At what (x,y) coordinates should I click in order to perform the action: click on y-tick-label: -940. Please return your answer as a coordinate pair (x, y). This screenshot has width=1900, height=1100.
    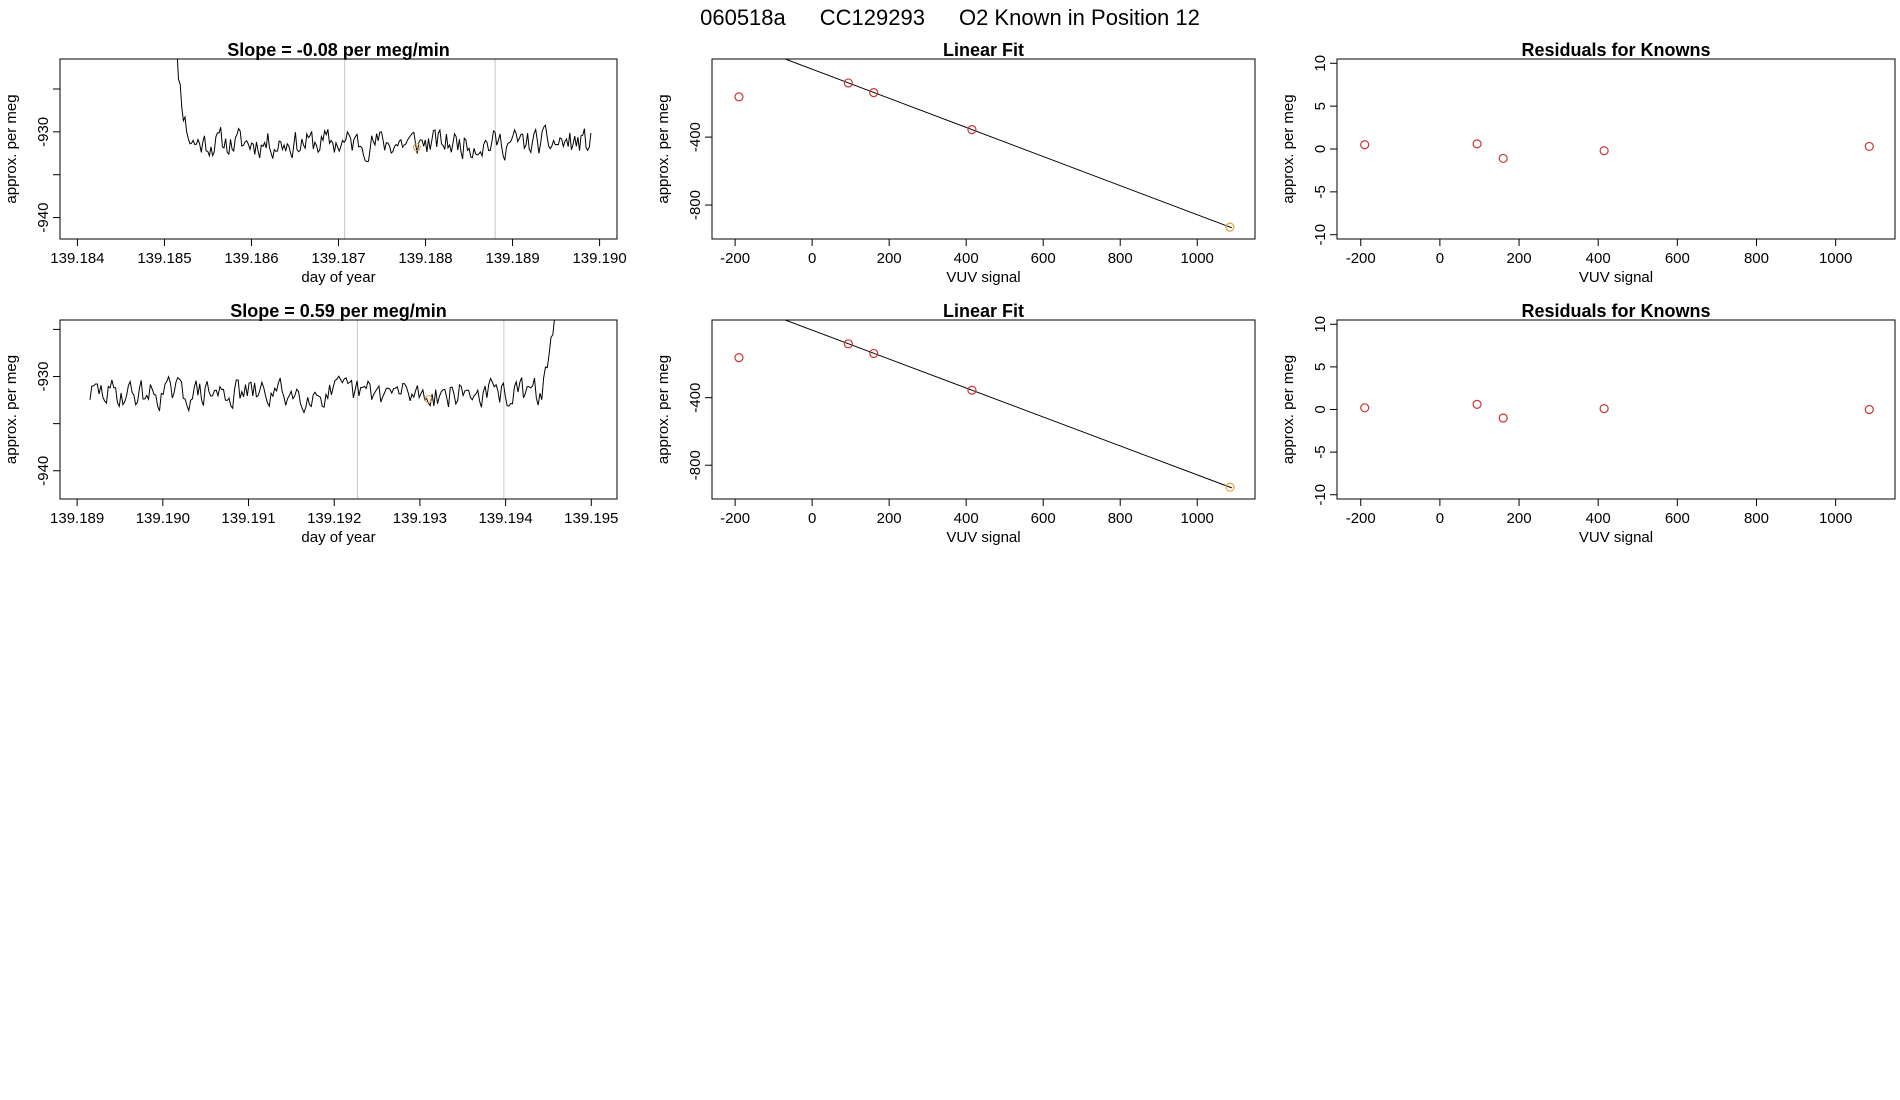
    Looking at the image, I should click on (43, 218).